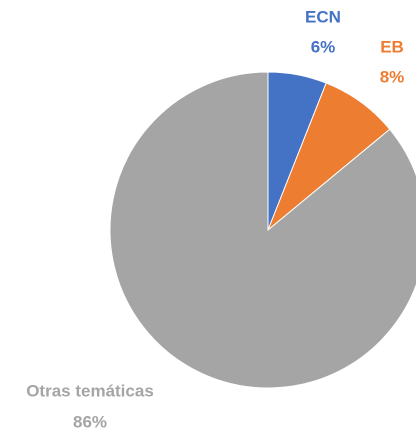  Describe the element at coordinates (90, 390) in the screenshot. I see `slice-label-name: Otras temáticas` at that location.